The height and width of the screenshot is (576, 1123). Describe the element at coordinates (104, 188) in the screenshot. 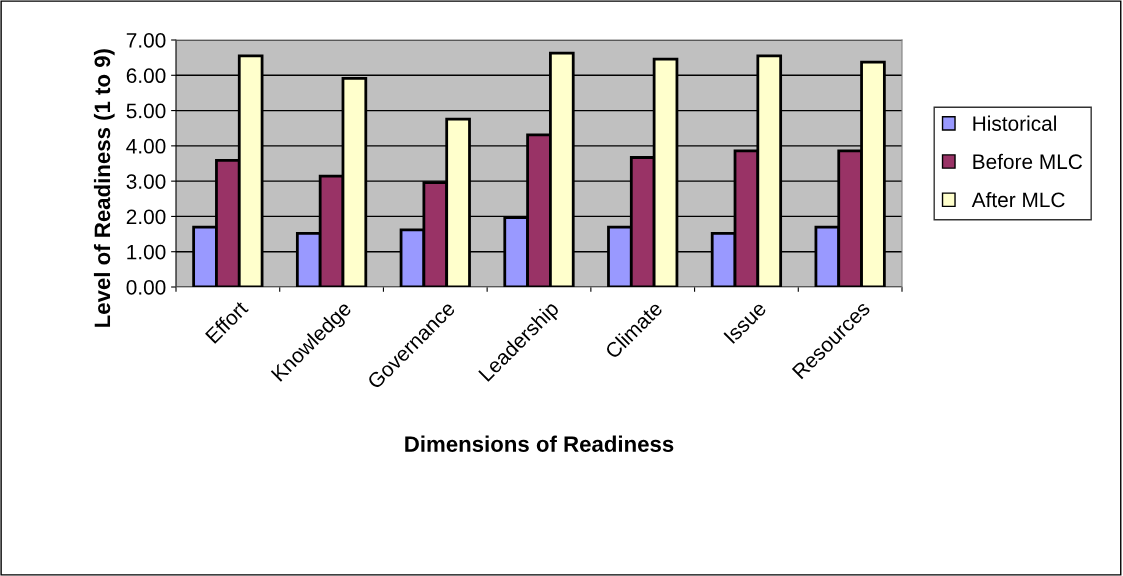

I see `y-axis-title: Level of Readiness (1 to 9)` at that location.